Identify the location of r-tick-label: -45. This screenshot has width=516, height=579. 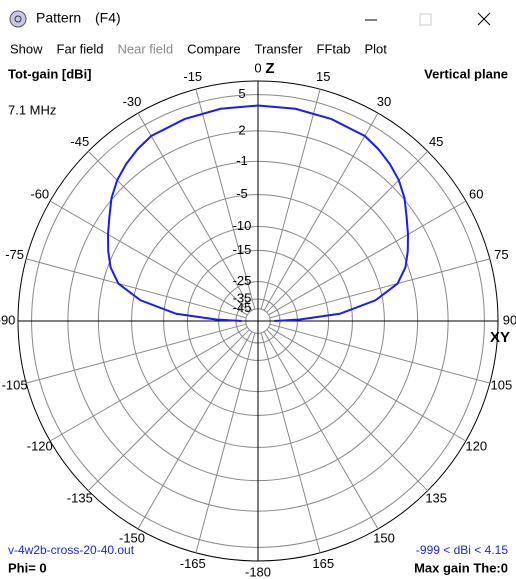
(242, 307).